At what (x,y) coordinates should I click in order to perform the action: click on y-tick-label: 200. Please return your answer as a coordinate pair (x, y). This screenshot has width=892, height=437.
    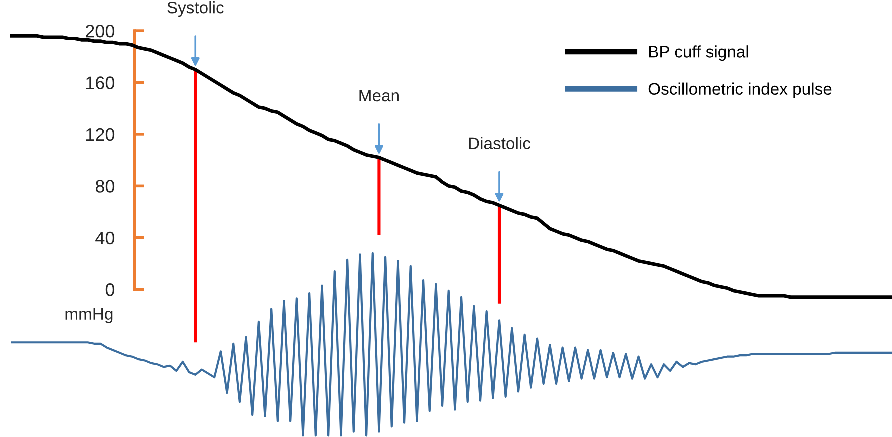
    Looking at the image, I should click on (100, 31).